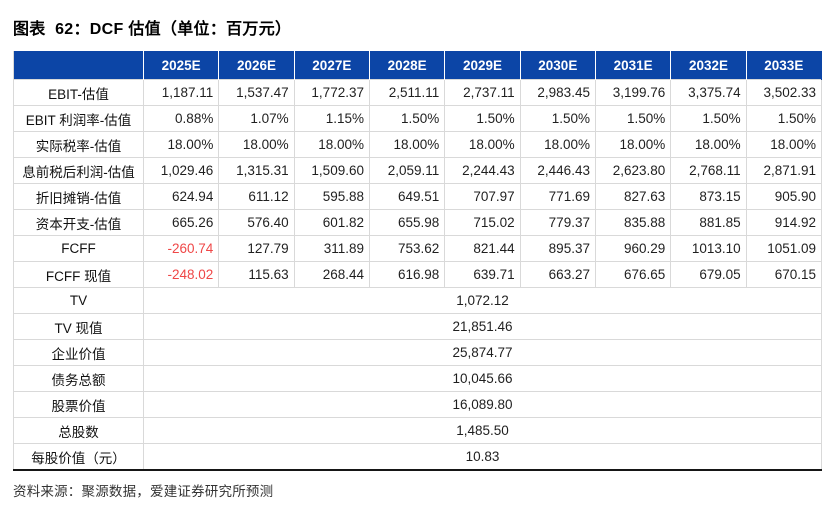 The height and width of the screenshot is (505, 833). Describe the element at coordinates (78, 222) in the screenshot. I see `row-label: 资本开支-估值` at that location.